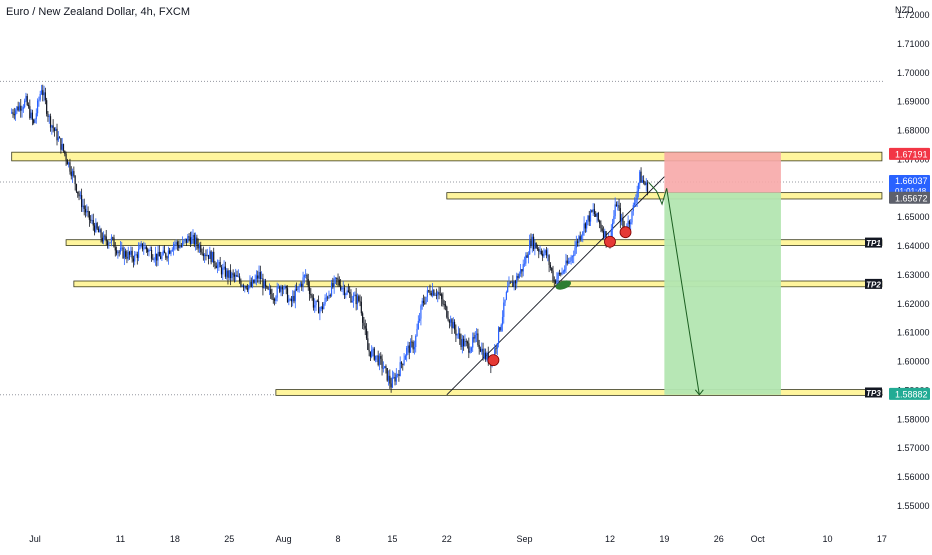 Image resolution: width=932 pixels, height=555 pixels. What do you see at coordinates (873, 284) in the screenshot?
I see `tp-label-tp2: TP2` at bounding box center [873, 284].